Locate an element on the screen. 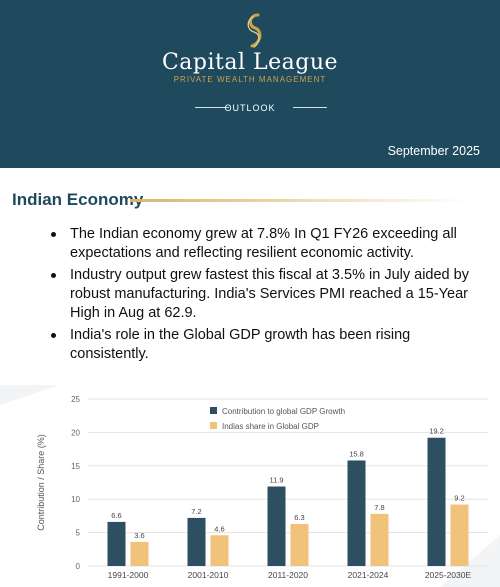 Image resolution: width=500 pixels, height=587 pixels. y-tick-label: 20 is located at coordinates (75, 432).